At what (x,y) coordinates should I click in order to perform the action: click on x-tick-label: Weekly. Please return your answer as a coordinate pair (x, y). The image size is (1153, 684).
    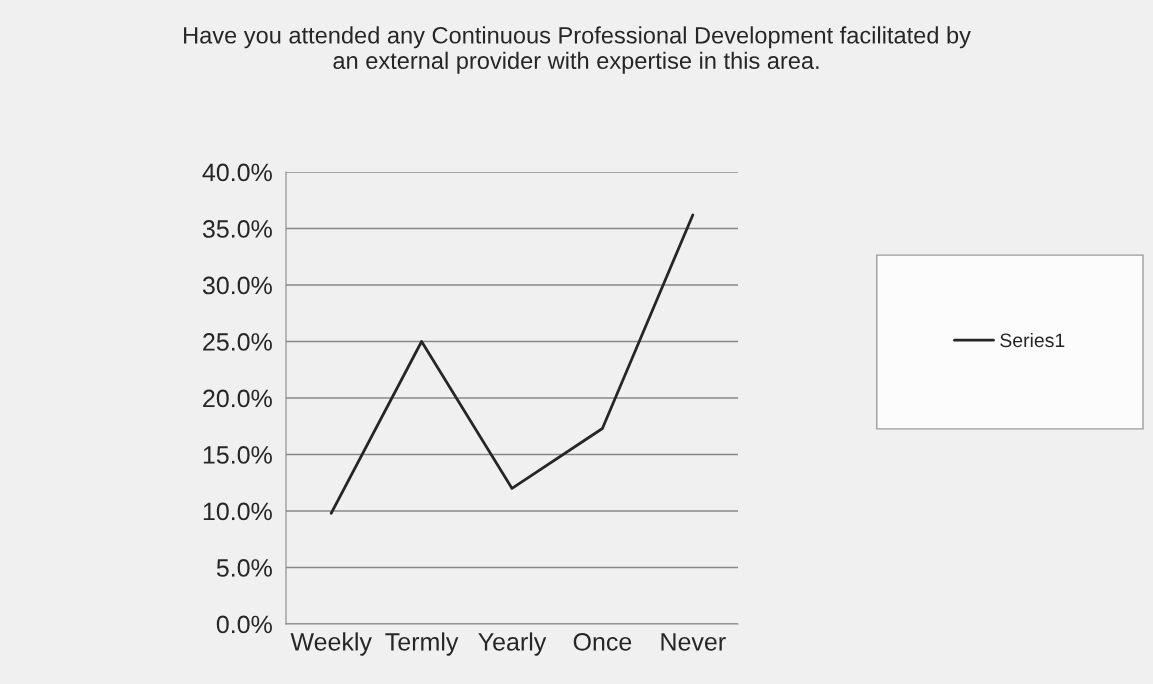
    Looking at the image, I should click on (331, 644).